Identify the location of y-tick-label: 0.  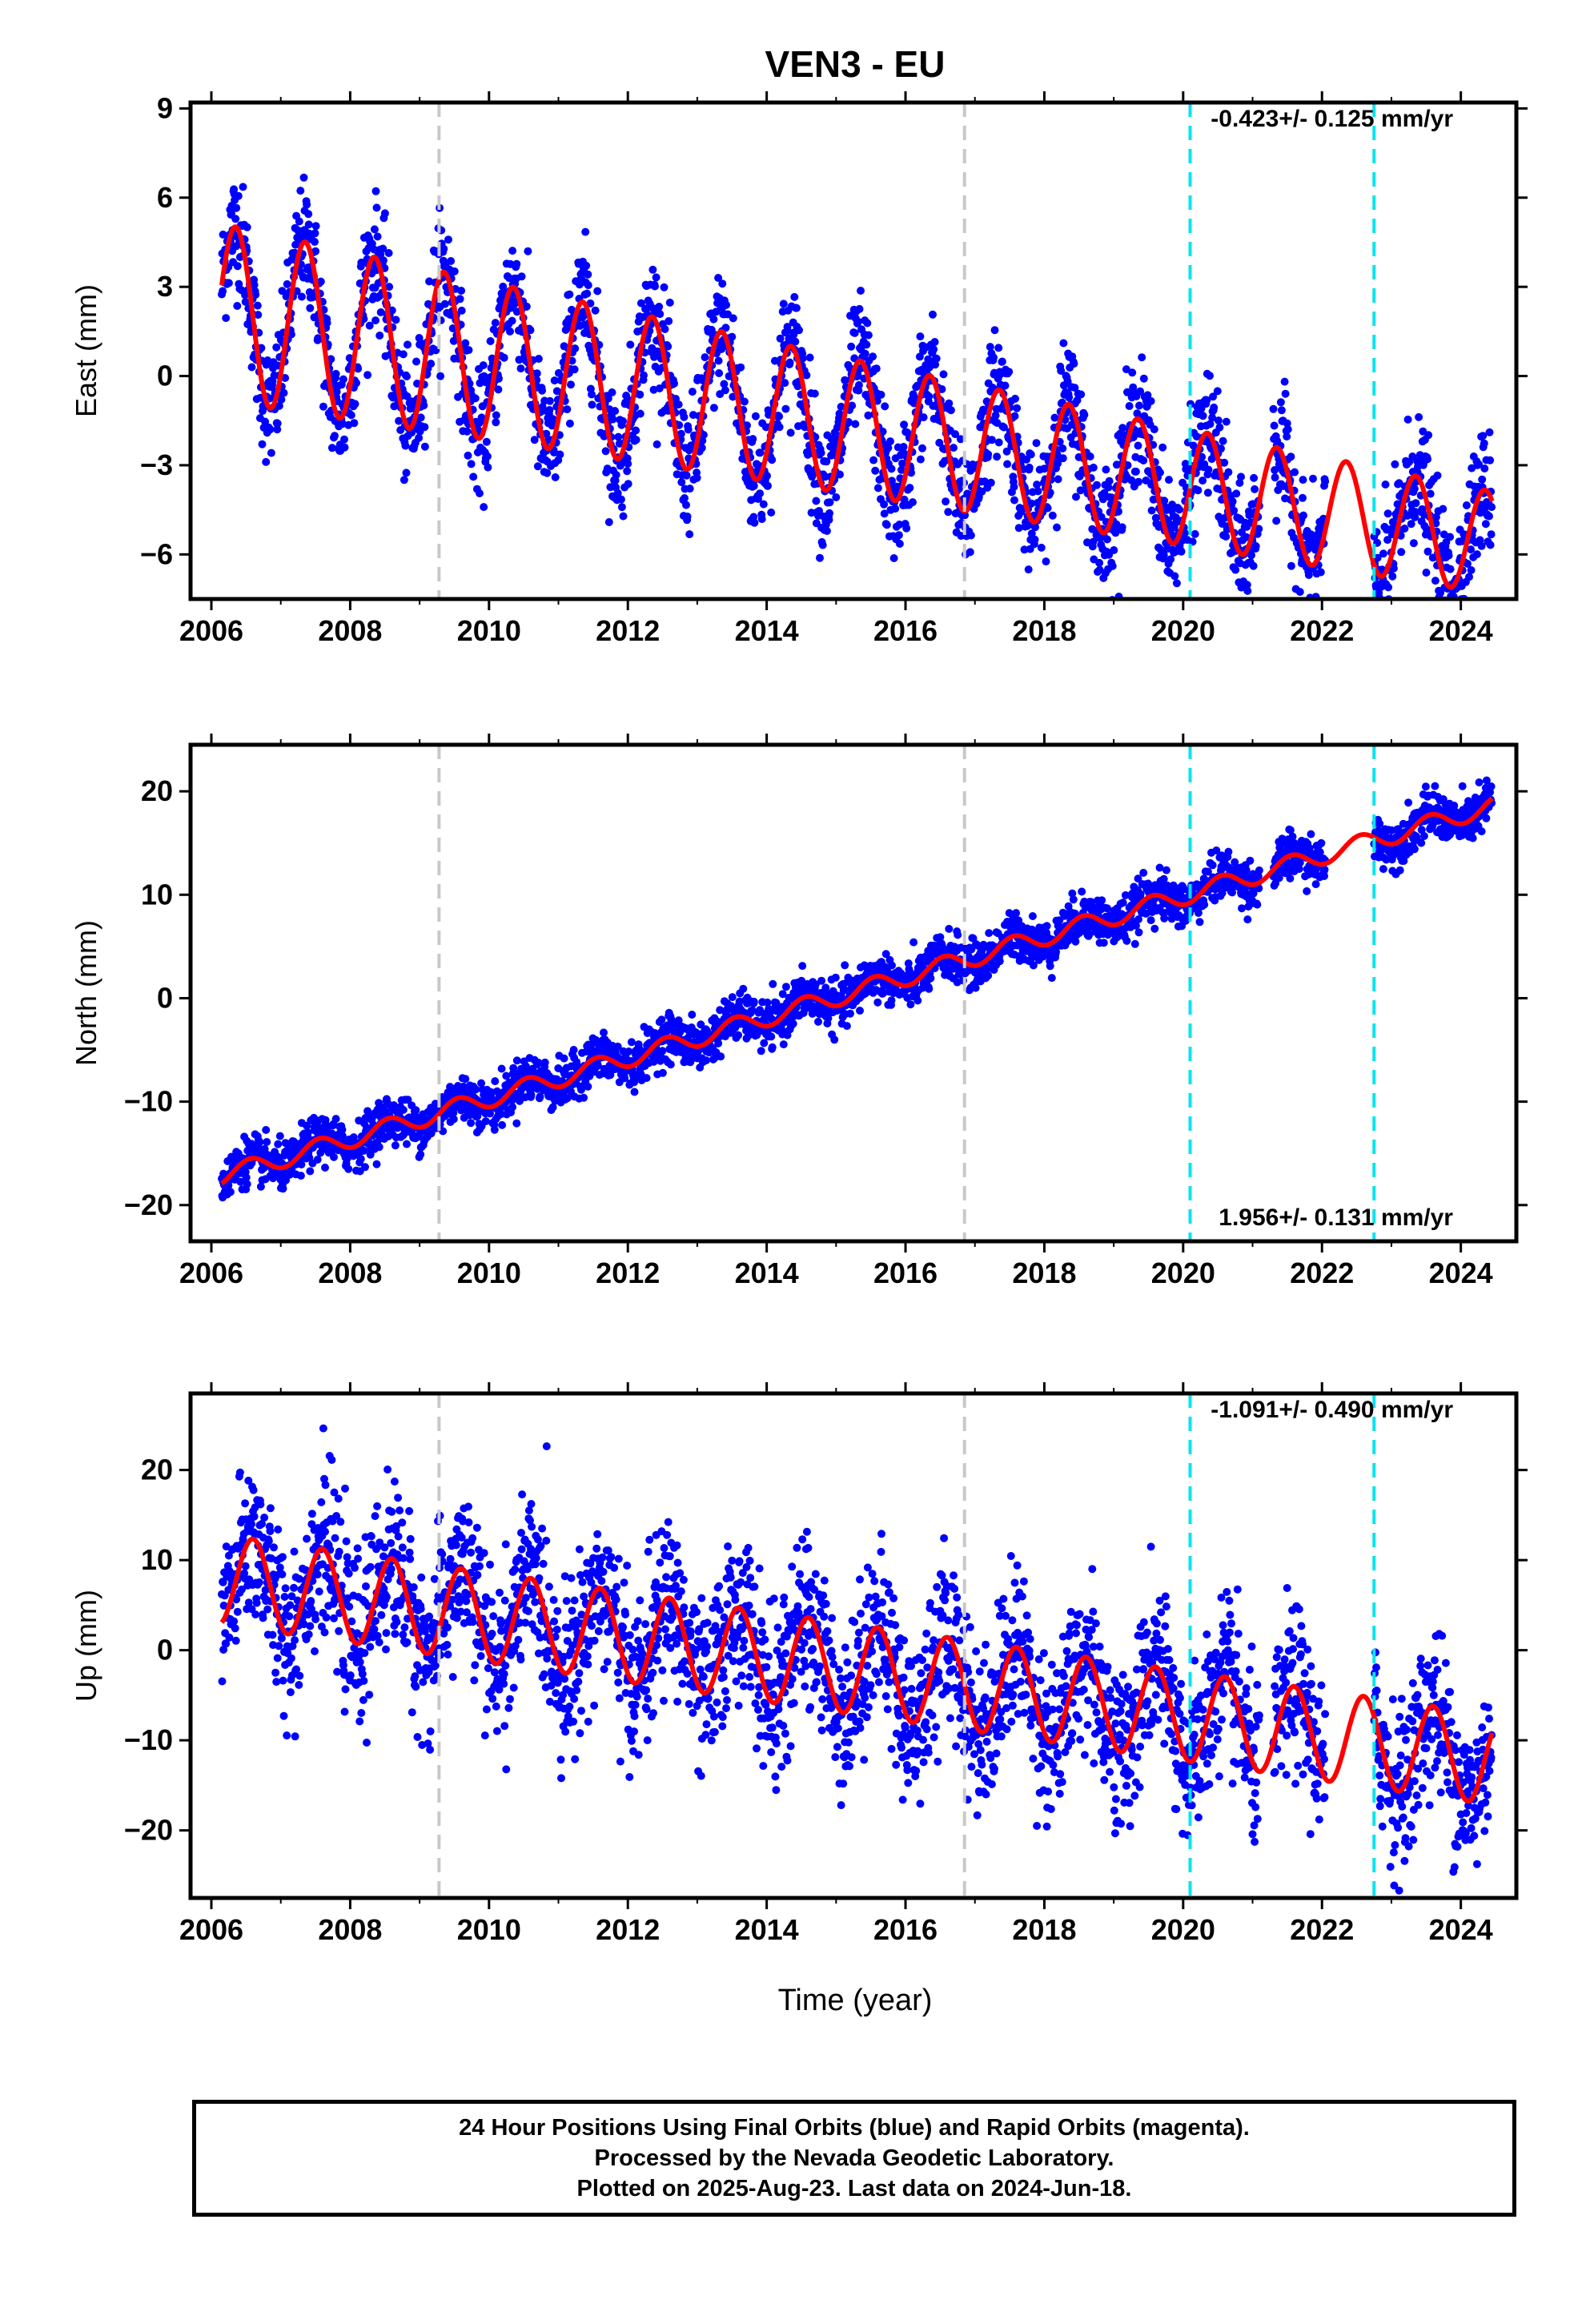
(165, 376).